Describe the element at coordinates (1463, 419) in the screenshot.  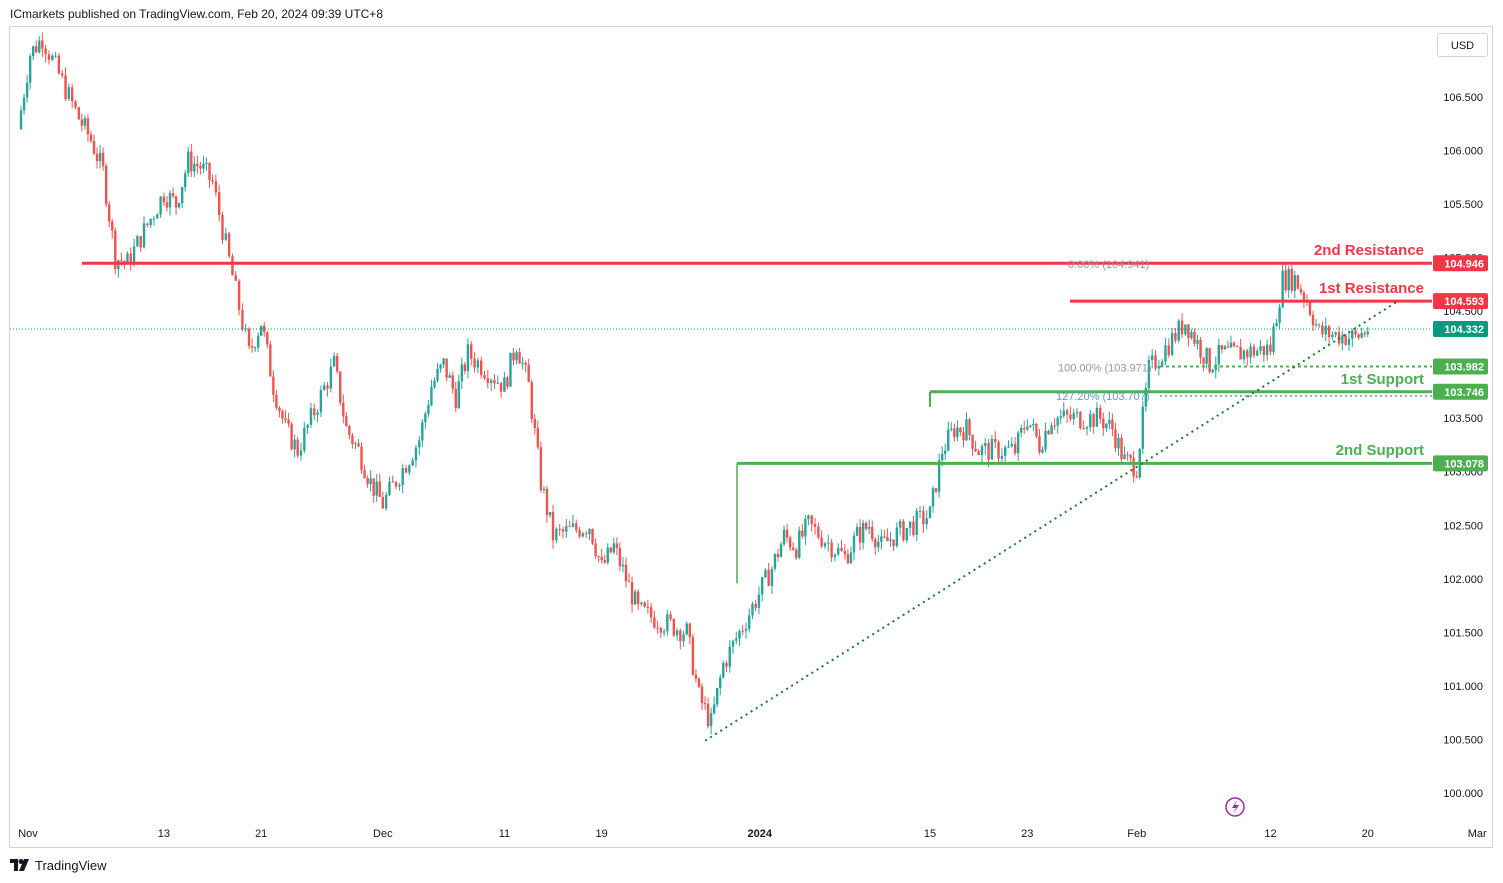
I see `price-tick-label: 103.500` at that location.